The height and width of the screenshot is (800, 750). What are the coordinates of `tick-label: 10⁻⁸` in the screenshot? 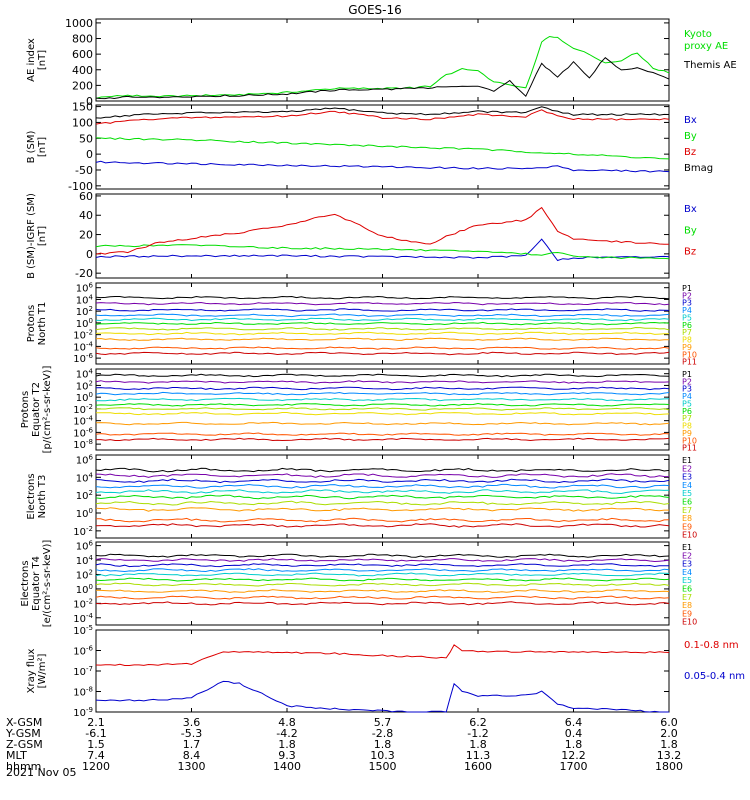 It's located at (83, 692).